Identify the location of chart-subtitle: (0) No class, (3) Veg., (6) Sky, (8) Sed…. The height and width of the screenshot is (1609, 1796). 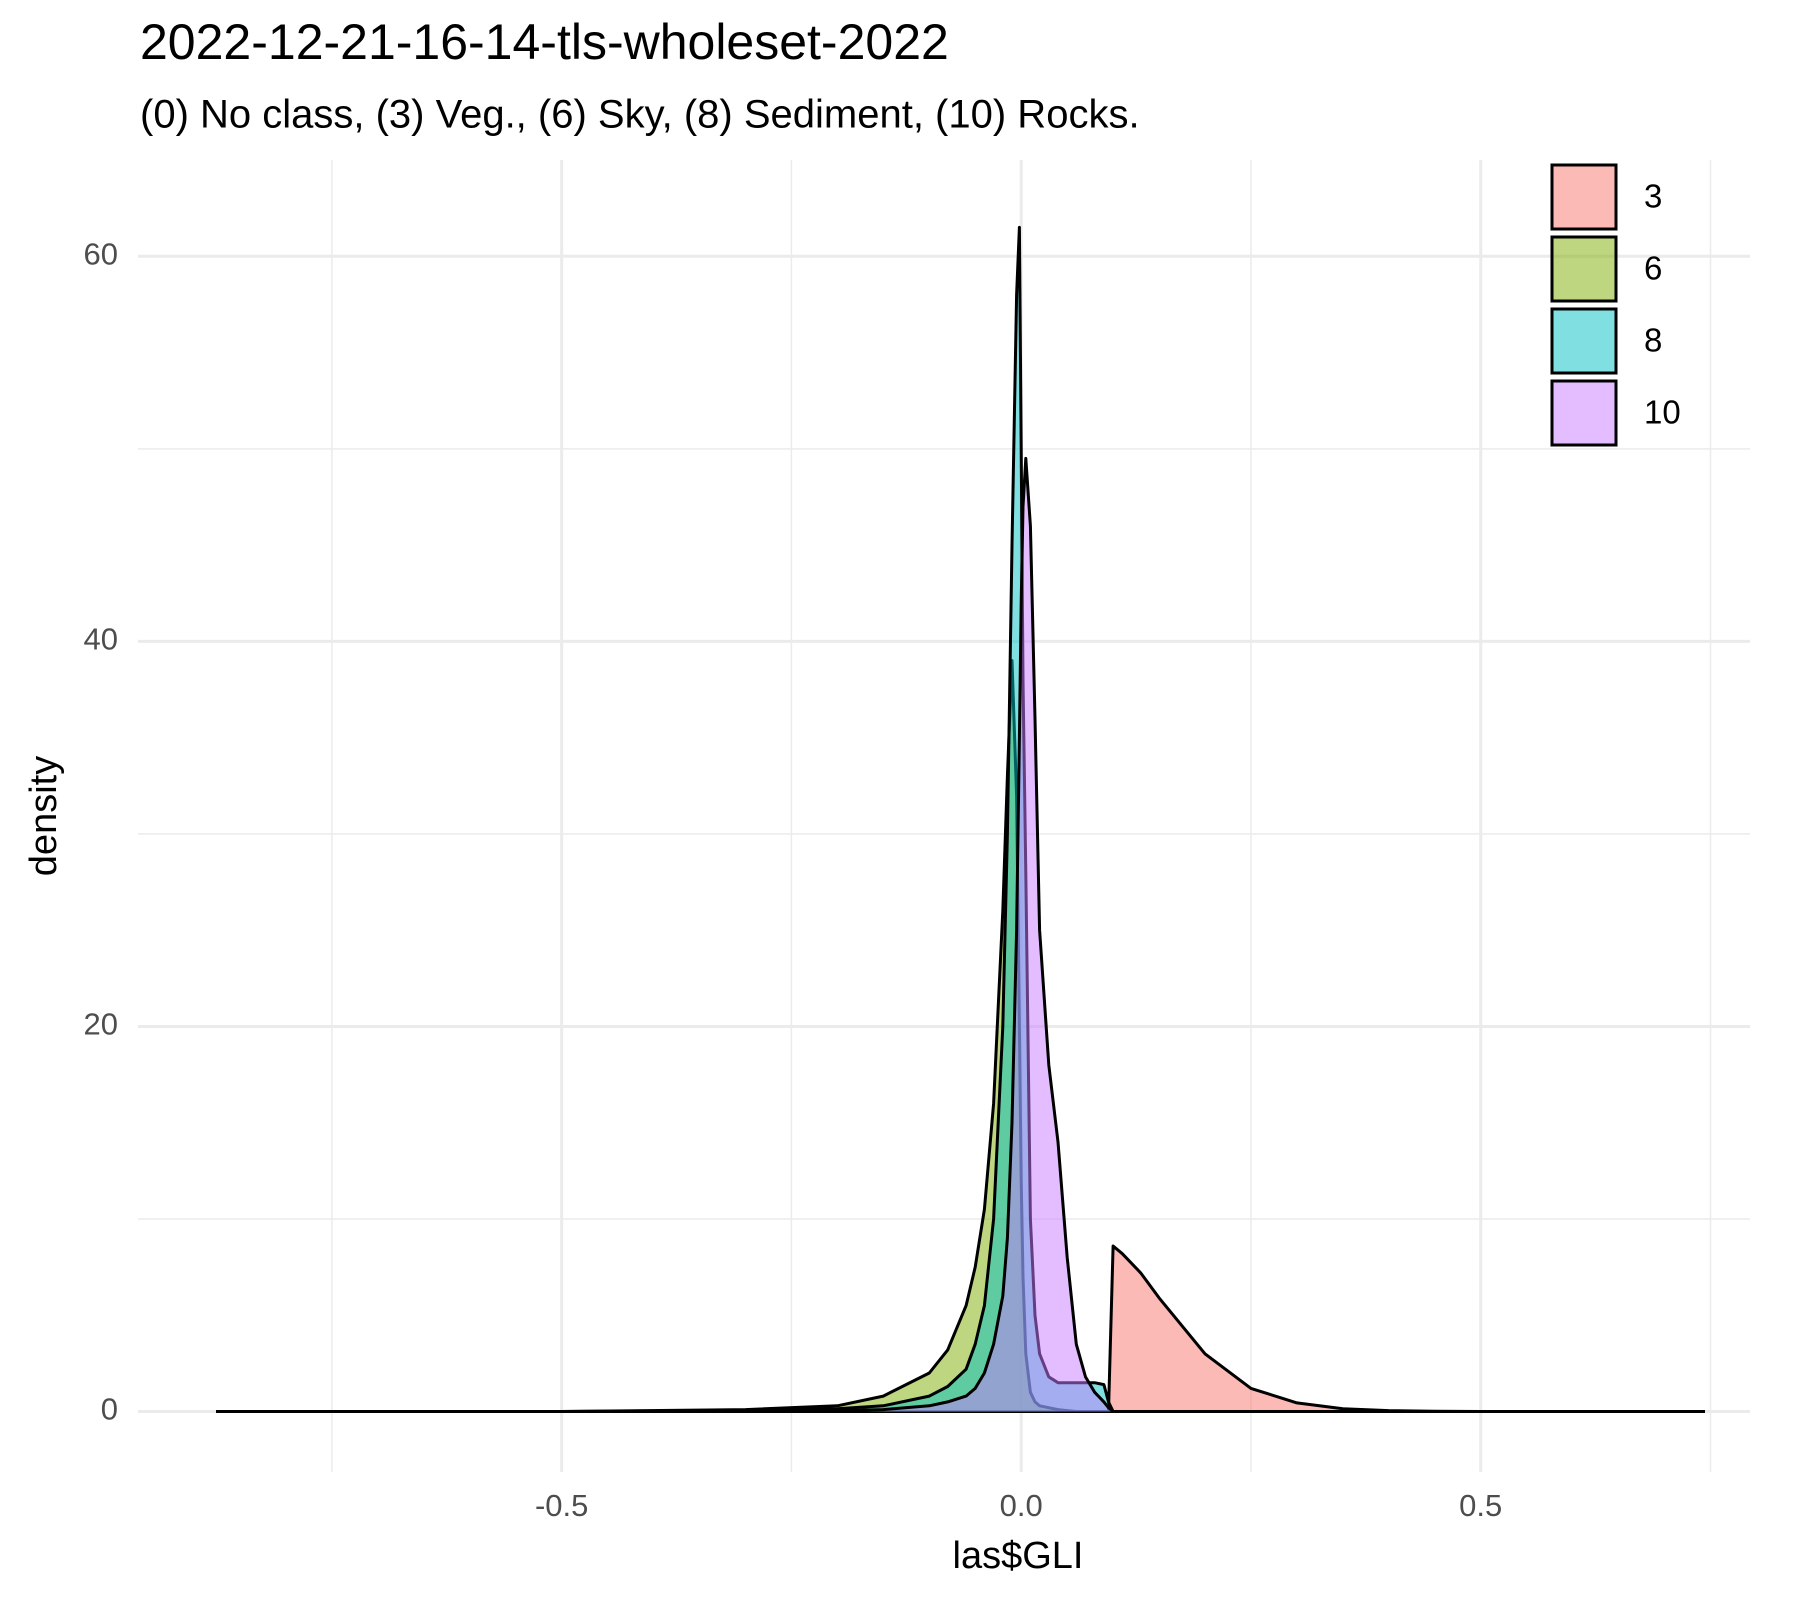
(640, 115).